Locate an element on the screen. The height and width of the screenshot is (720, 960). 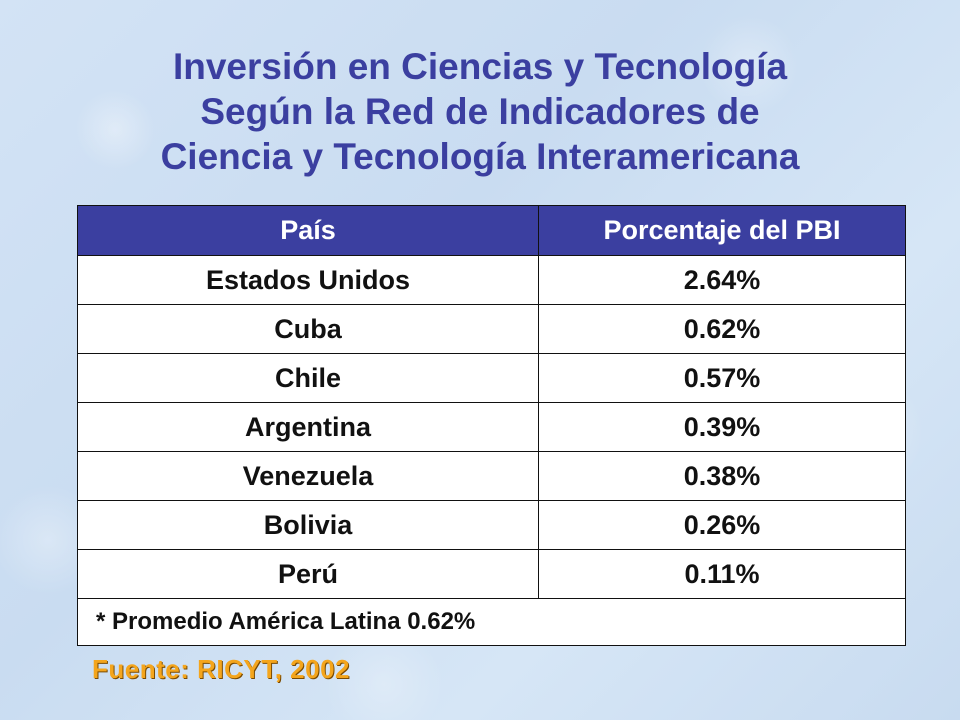
latin-america-average-note: * Promedio América Latina 0.62% is located at coordinates (491, 622).